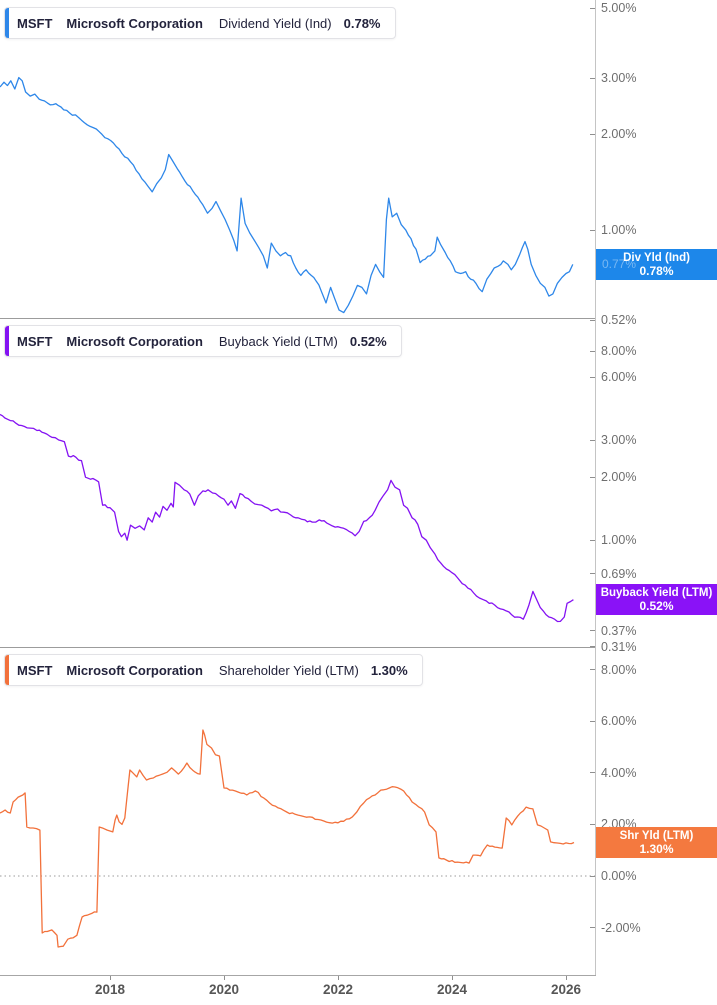 This screenshot has height=1005, width=717. What do you see at coordinates (338, 989) in the screenshot?
I see `x-axis-tick-label: 2022` at bounding box center [338, 989].